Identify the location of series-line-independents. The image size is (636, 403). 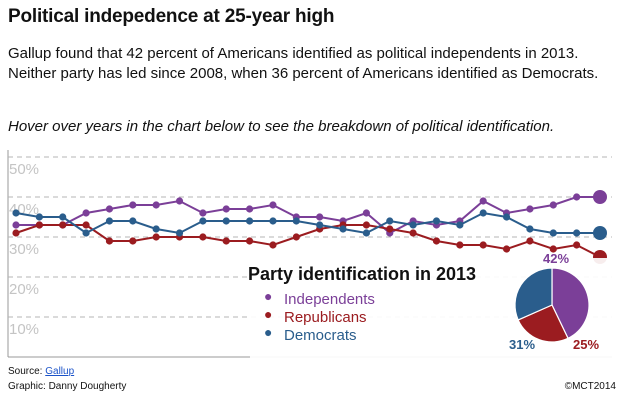
(308, 215).